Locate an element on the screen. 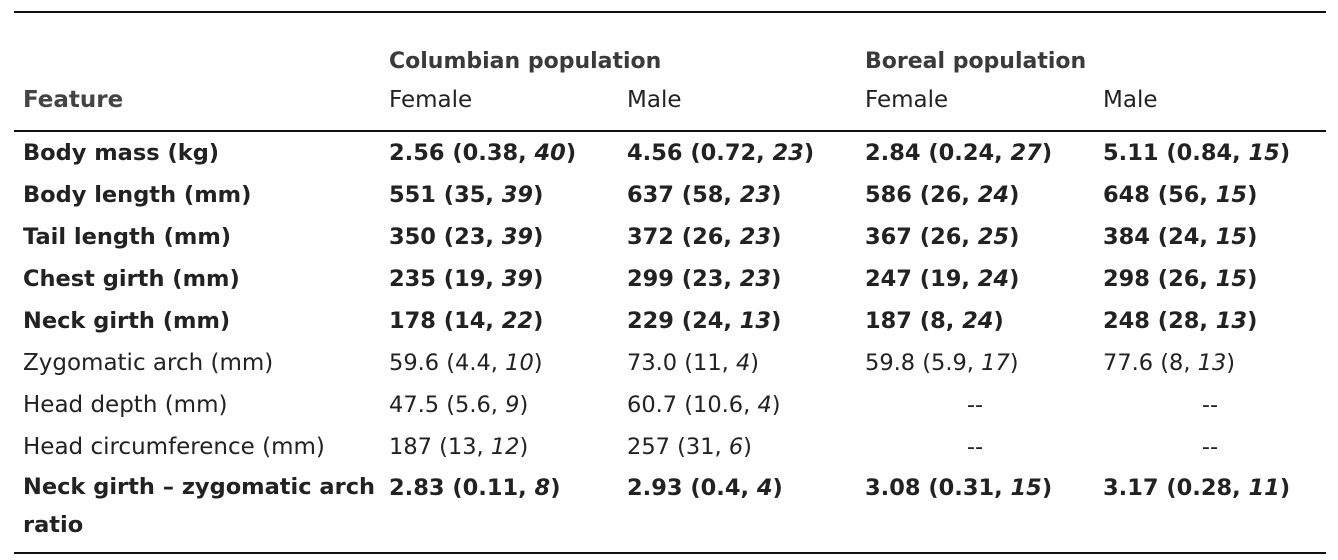 The height and width of the screenshot is (560, 1338). sample-size-text: 22 is located at coordinates (517, 321).